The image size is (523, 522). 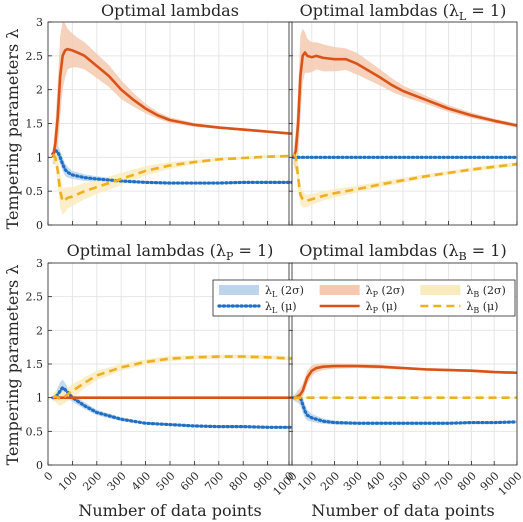 What do you see at coordinates (405, 407) in the screenshot?
I see `confidence-band-l` at bounding box center [405, 407].